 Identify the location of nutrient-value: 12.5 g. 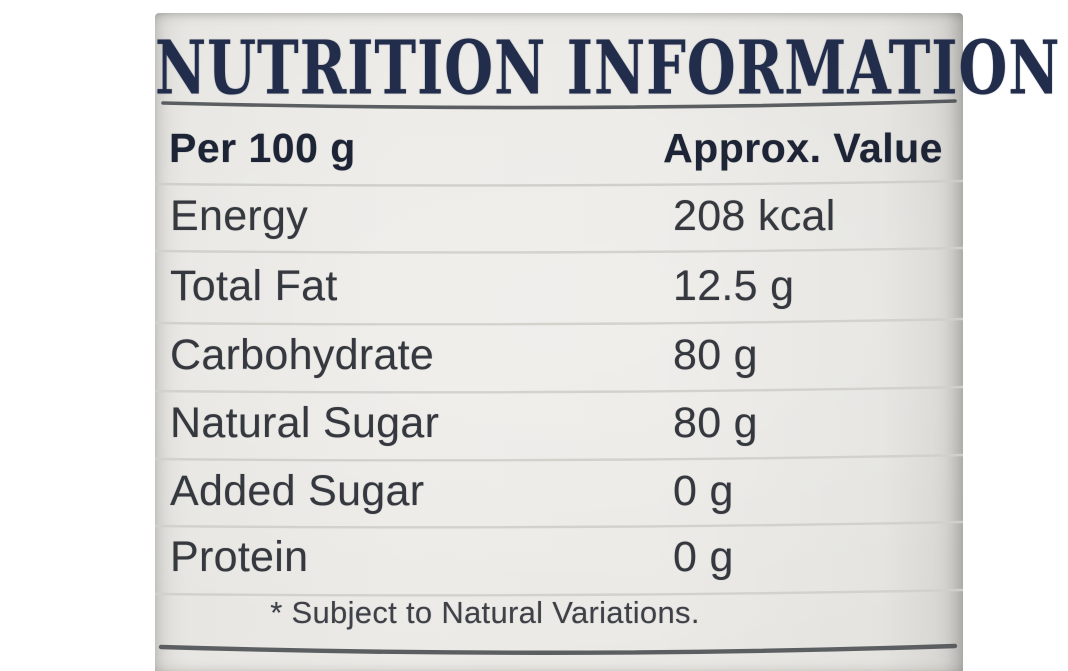
(734, 286).